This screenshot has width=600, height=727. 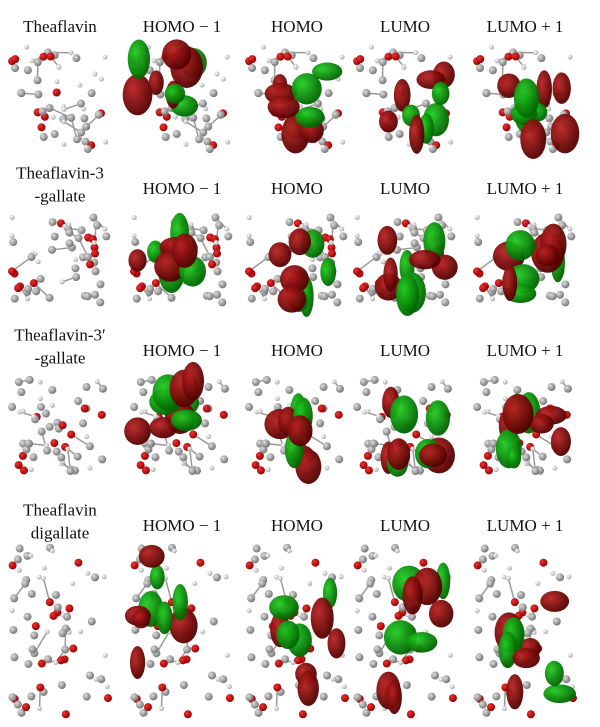 I want to click on row-label: Theaflavin, so click(x=60, y=509).